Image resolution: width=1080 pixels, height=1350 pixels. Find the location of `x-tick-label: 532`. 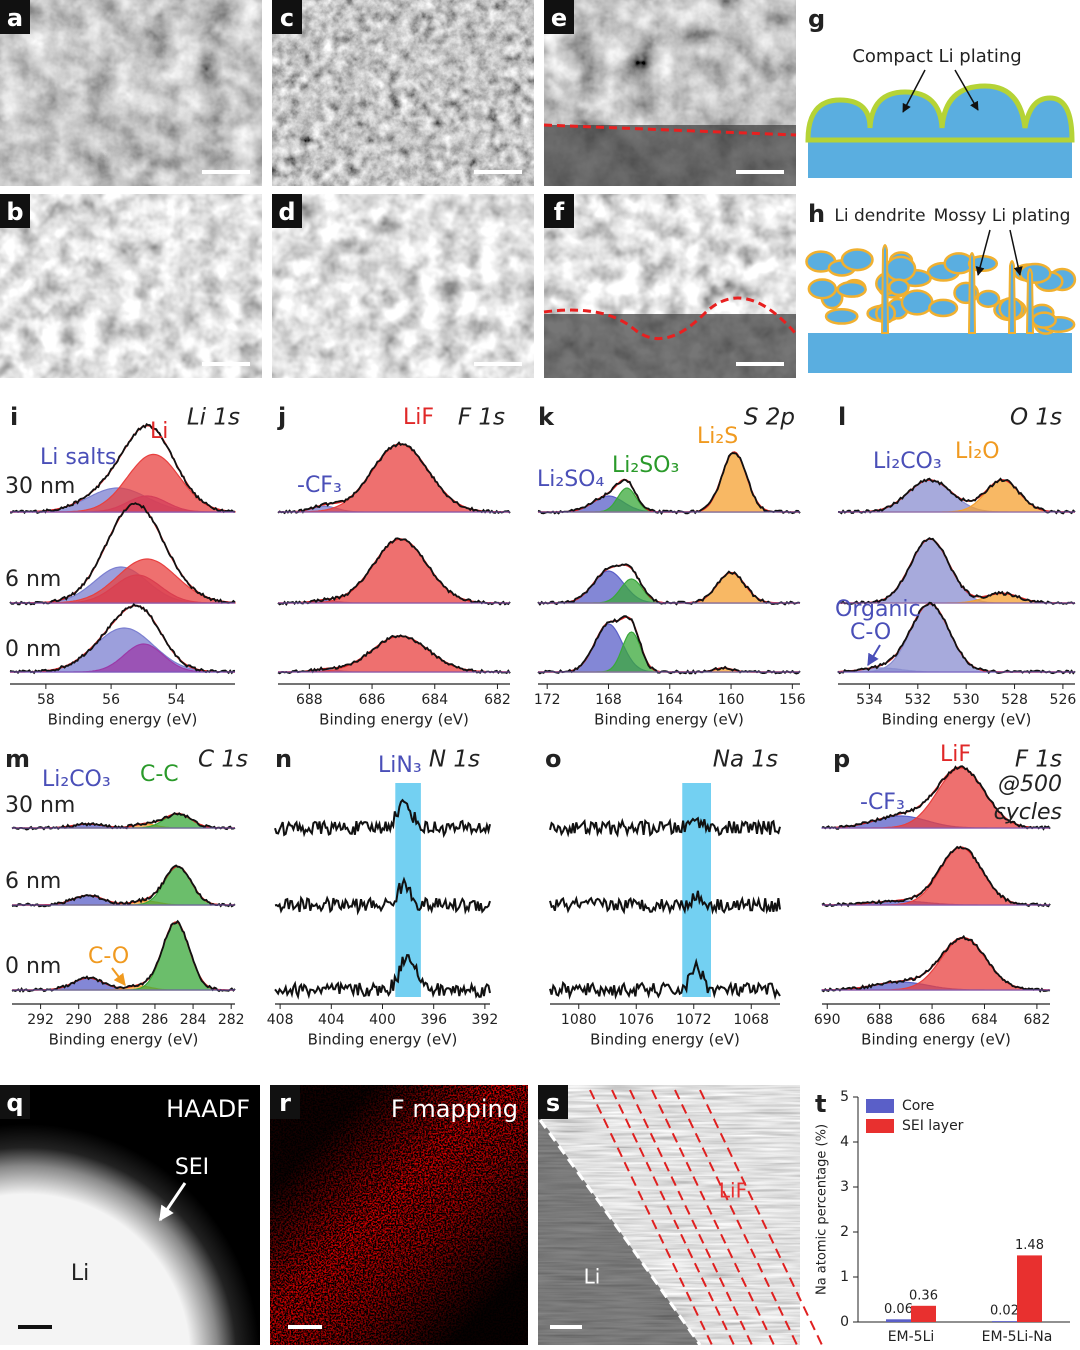

x-tick-label: 532 is located at coordinates (917, 700).